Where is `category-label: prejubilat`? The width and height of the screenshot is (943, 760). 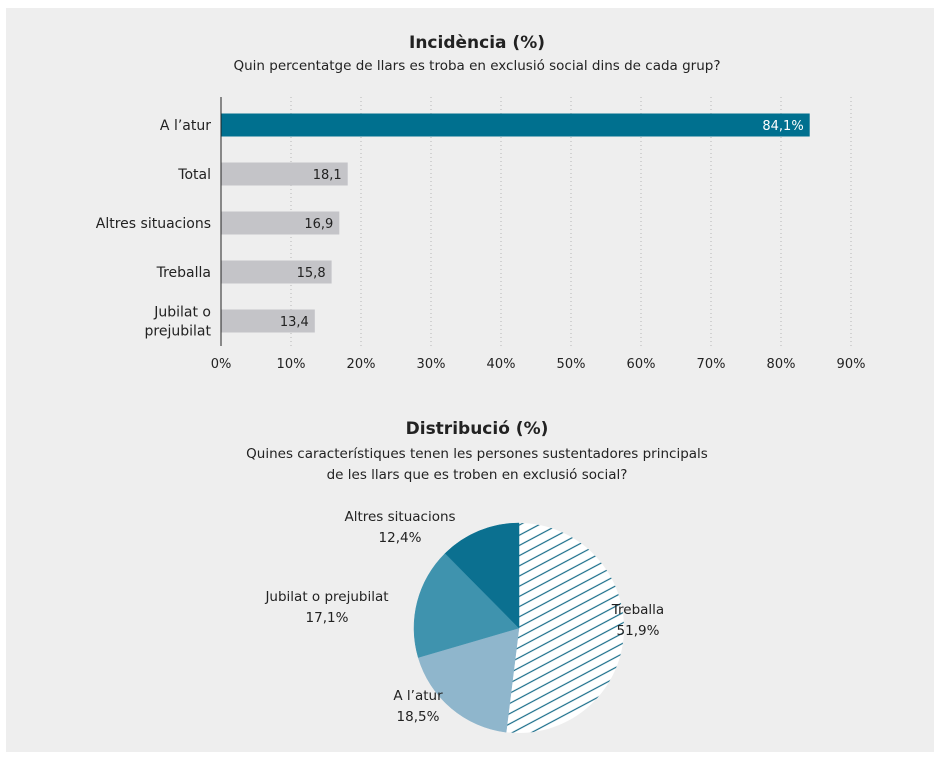
category-label: prejubilat is located at coordinates (178, 332).